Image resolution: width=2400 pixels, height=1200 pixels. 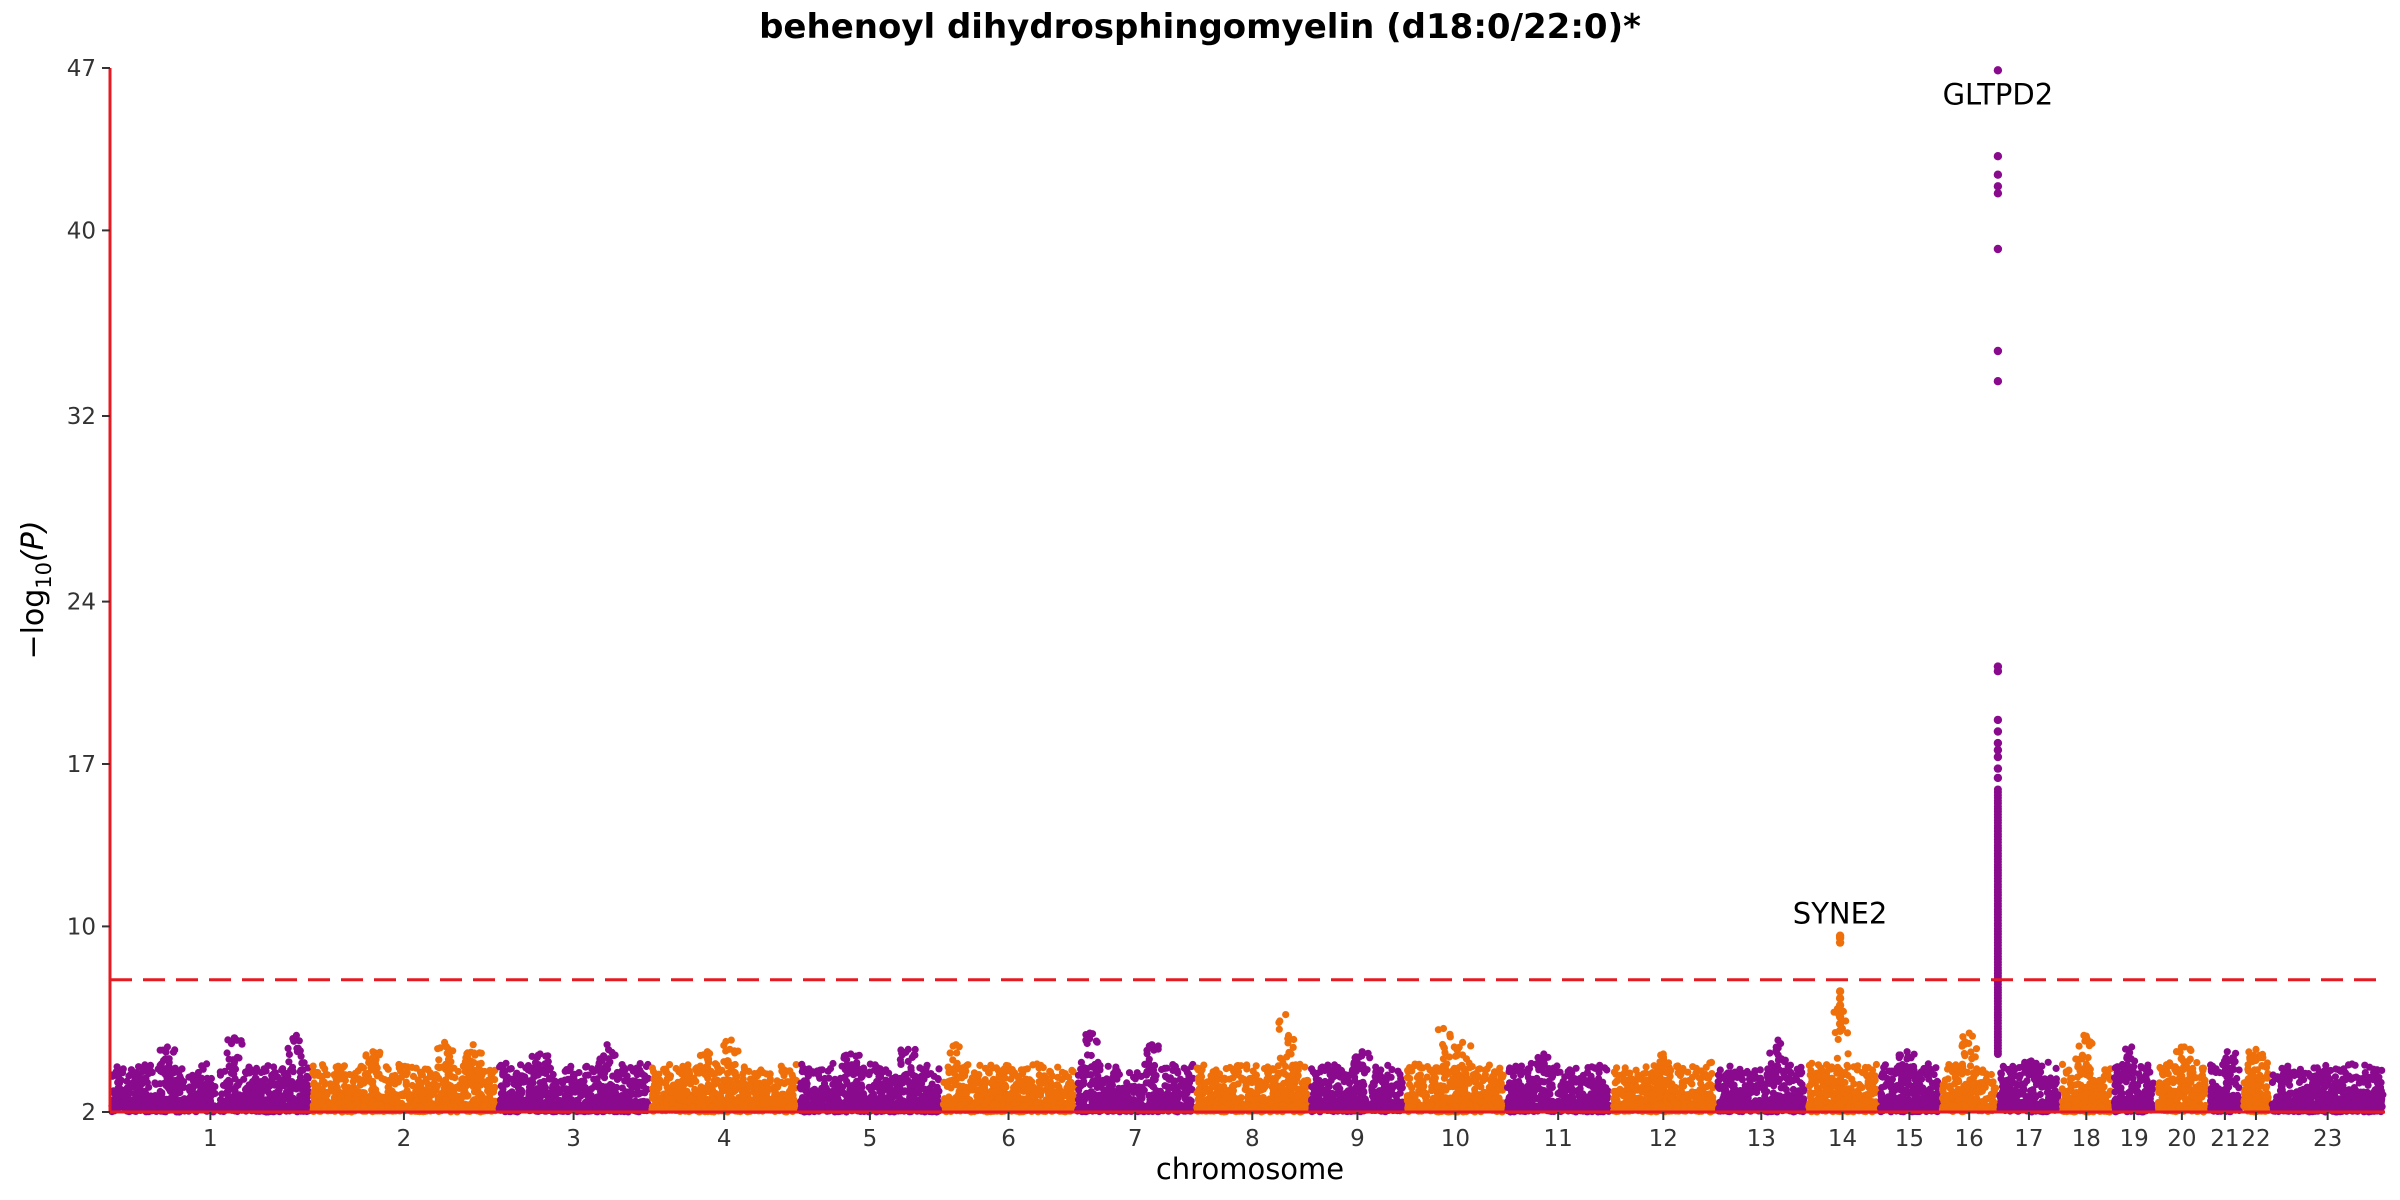 I want to click on chromosome-3-points, so click(x=573, y=1078).